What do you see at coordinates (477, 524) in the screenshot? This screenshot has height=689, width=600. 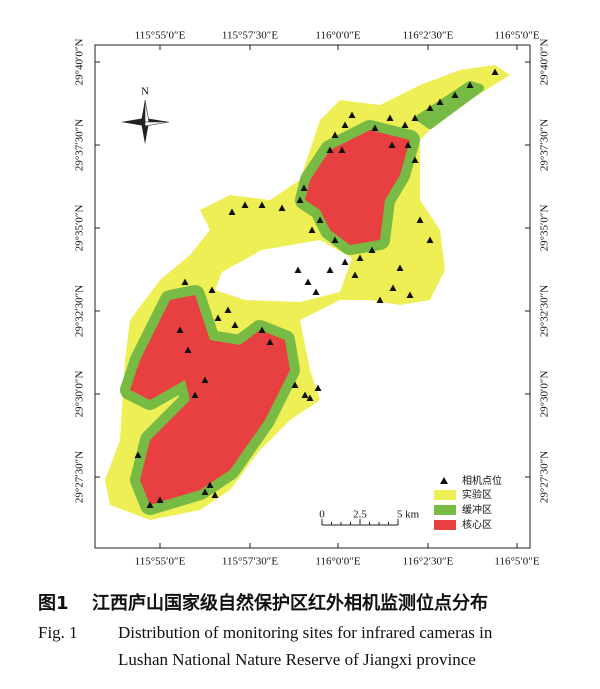 I see `legend-label: 核心区` at bounding box center [477, 524].